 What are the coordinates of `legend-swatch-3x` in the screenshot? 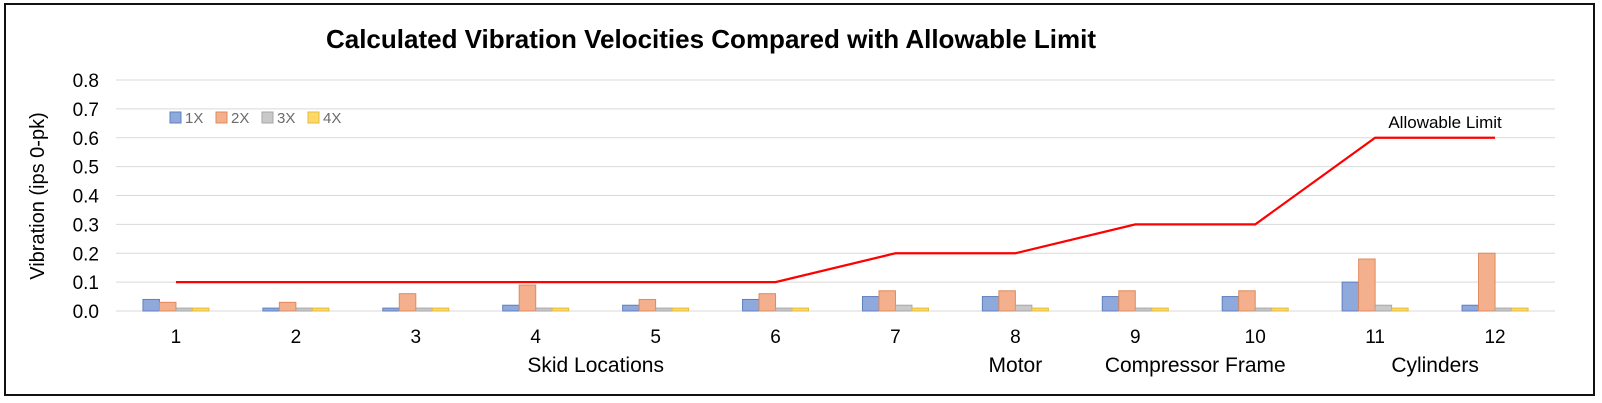 It's located at (267, 117).